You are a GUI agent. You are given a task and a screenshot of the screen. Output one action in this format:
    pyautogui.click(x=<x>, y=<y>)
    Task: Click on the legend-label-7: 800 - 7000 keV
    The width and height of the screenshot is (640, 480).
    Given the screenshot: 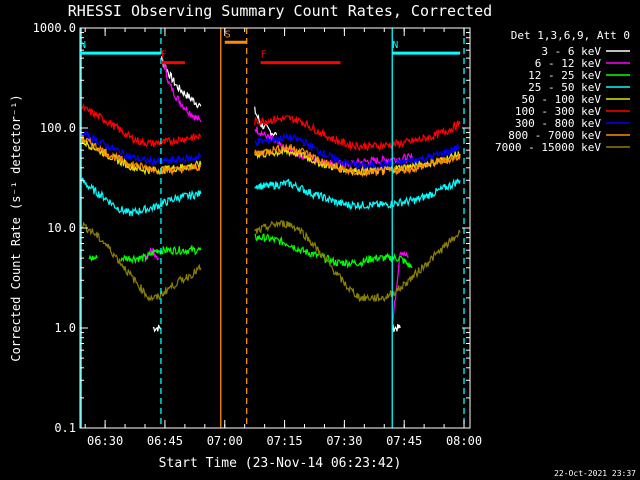 What is the action you would take?
    pyautogui.click(x=554, y=135)
    